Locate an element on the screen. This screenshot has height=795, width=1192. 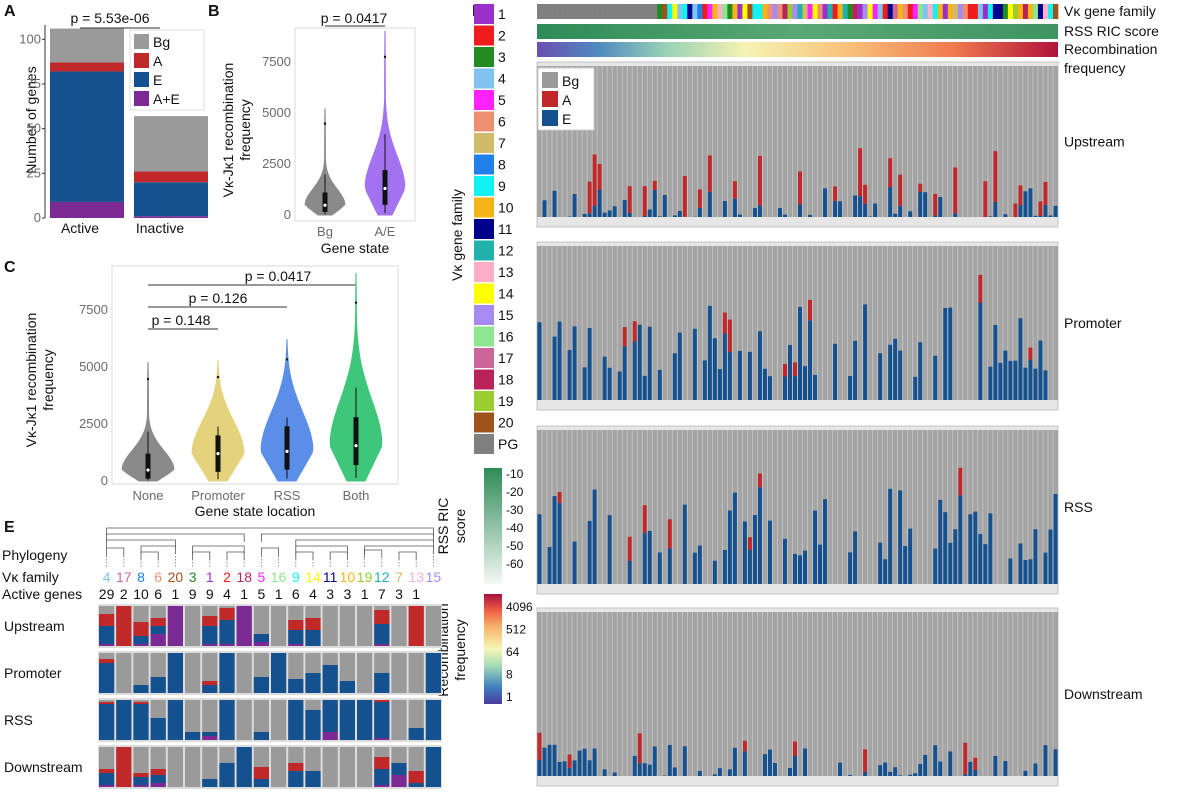
panel-d-family-label: 1 is located at coordinates (502, 14).